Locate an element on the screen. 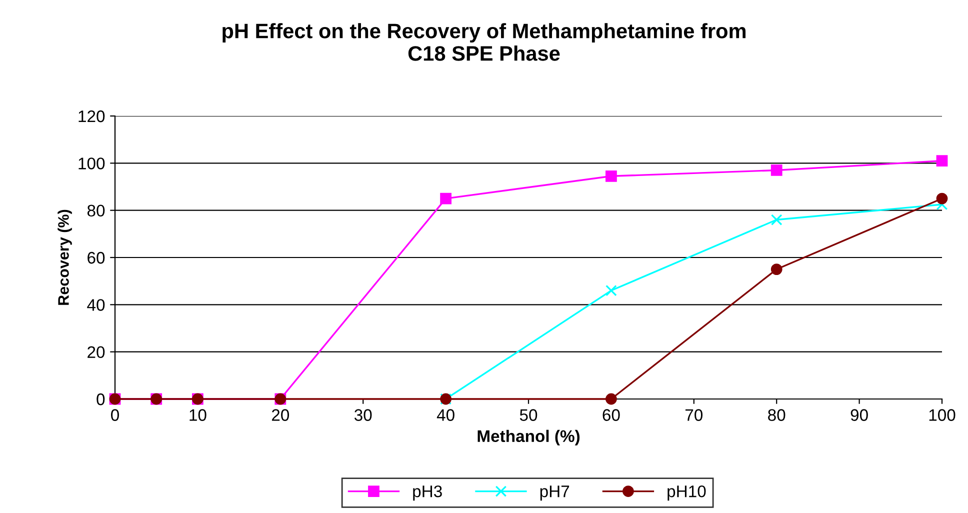 Image resolution: width=968 pixels, height=513 pixels. legend-label: pH7 is located at coordinates (555, 493).